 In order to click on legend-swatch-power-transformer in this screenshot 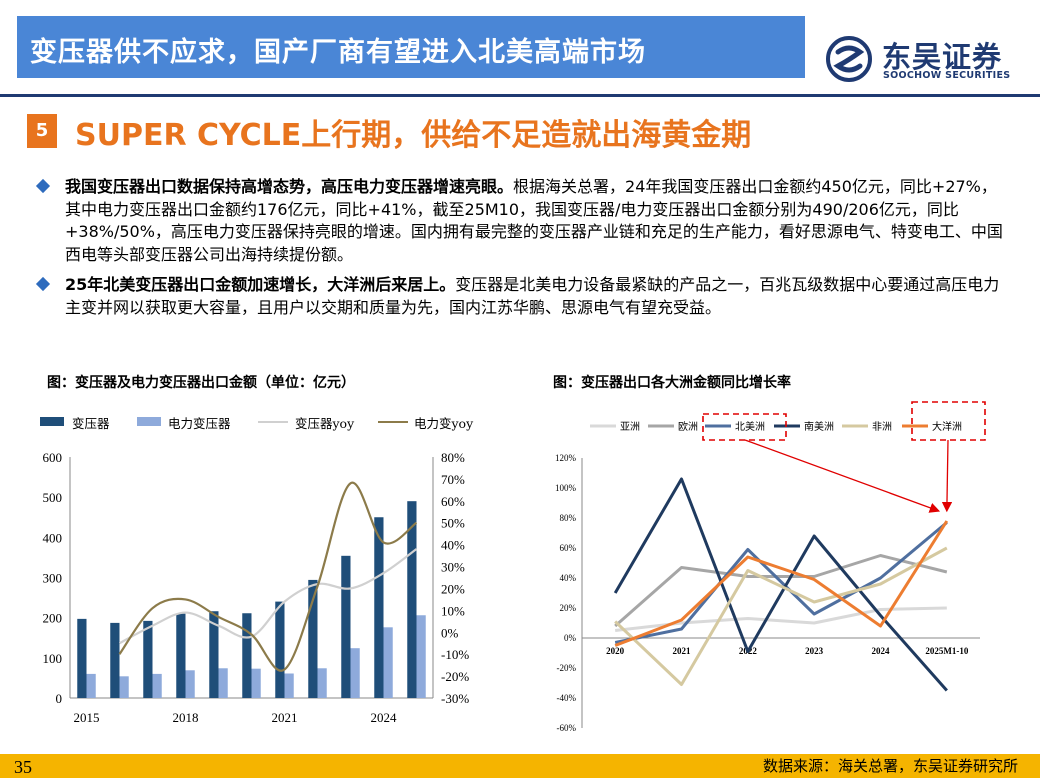, I will do `click(149, 421)`.